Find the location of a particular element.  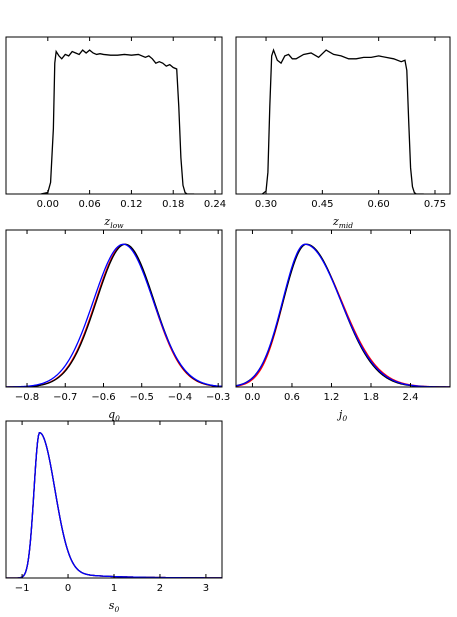

x-axis-label: zlow is located at coordinates (113, 222).